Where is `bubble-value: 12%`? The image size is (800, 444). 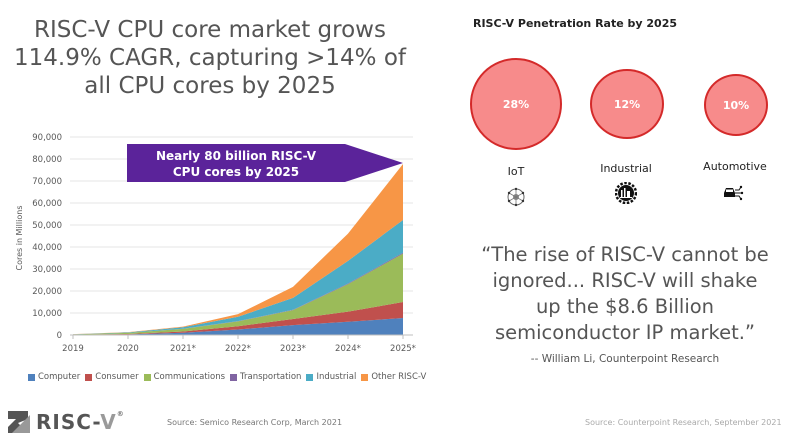
bubble-value: 12% is located at coordinates (627, 104).